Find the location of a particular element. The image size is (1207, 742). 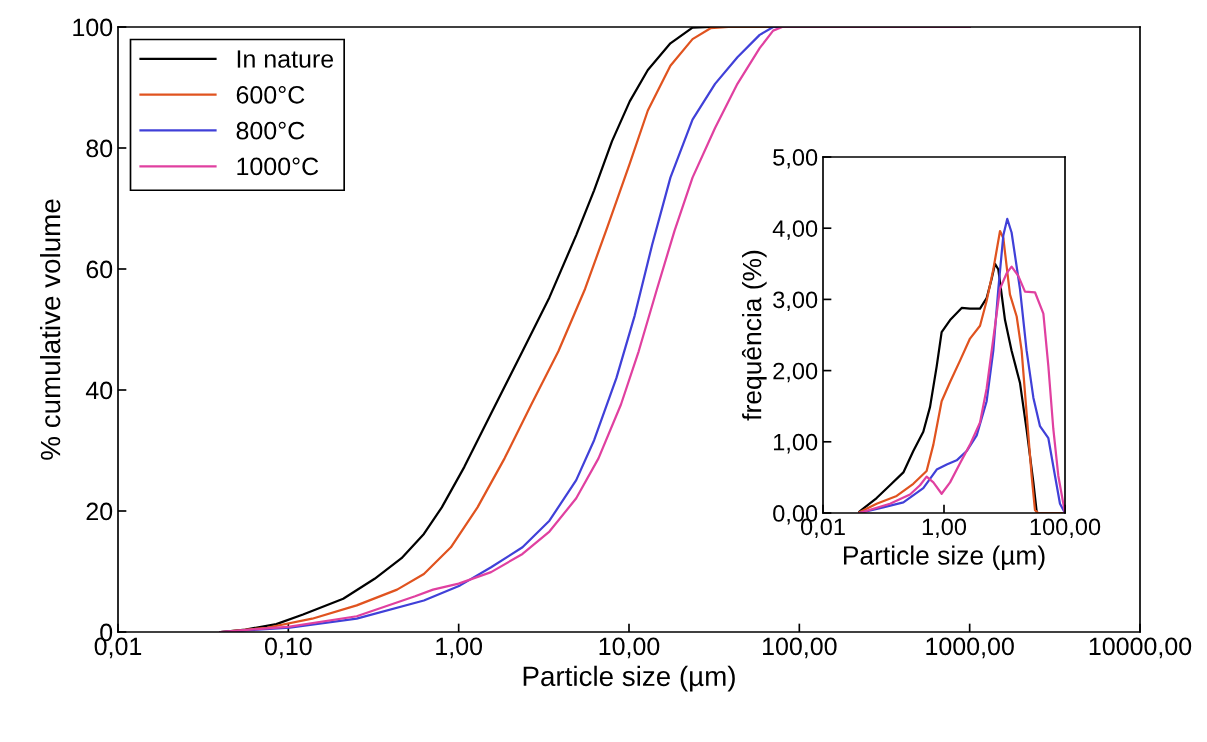

y-tick-label: 80 is located at coordinates (99, 148).